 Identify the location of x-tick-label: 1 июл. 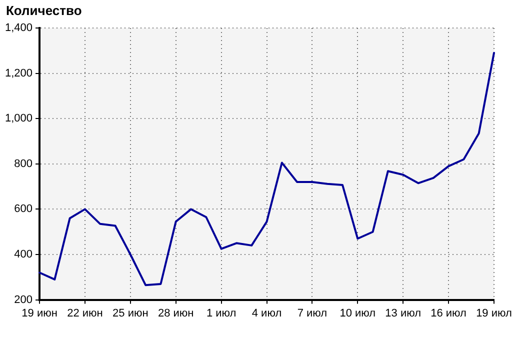
(221, 313).